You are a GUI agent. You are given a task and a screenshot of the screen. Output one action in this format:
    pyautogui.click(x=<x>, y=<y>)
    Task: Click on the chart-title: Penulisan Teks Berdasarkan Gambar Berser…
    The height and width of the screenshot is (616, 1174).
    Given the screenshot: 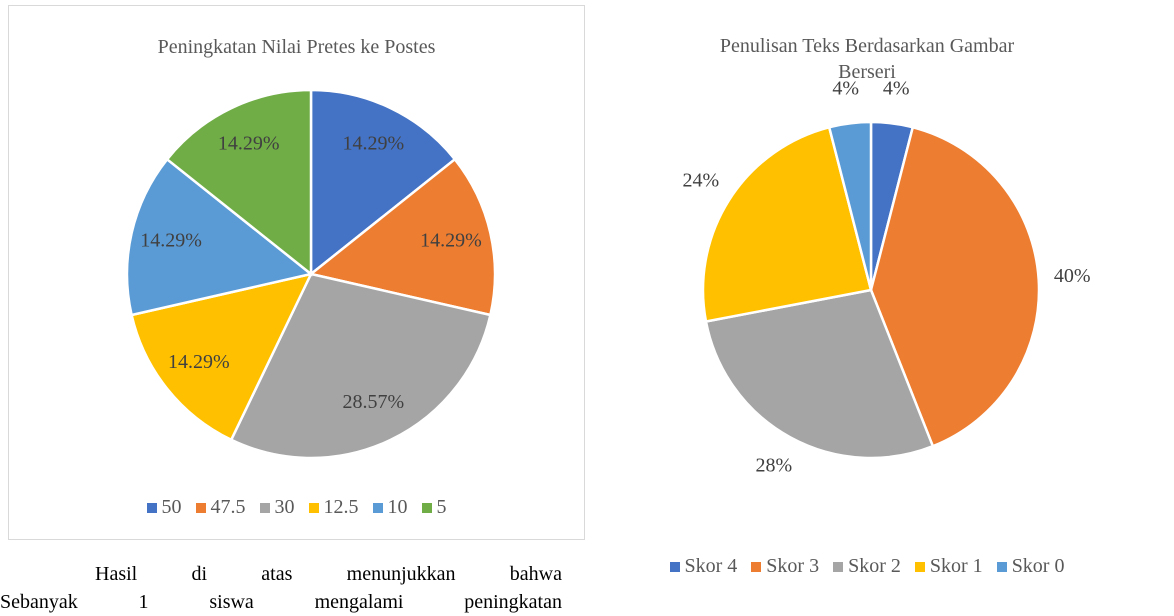 What is the action you would take?
    pyautogui.click(x=867, y=59)
    